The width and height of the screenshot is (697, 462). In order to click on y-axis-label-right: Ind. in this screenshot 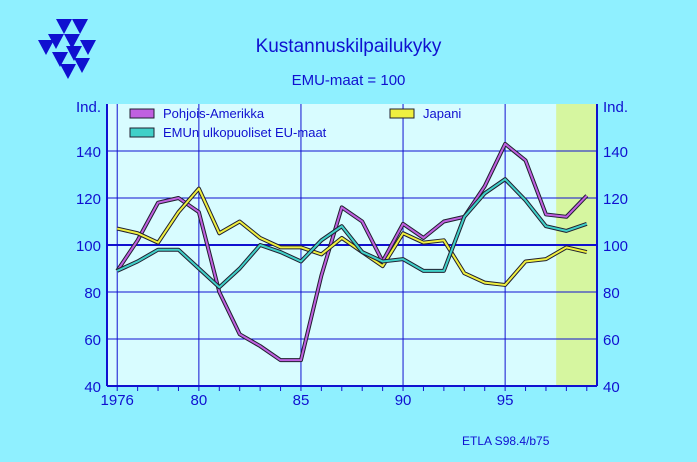, I will do `click(615, 107)`.